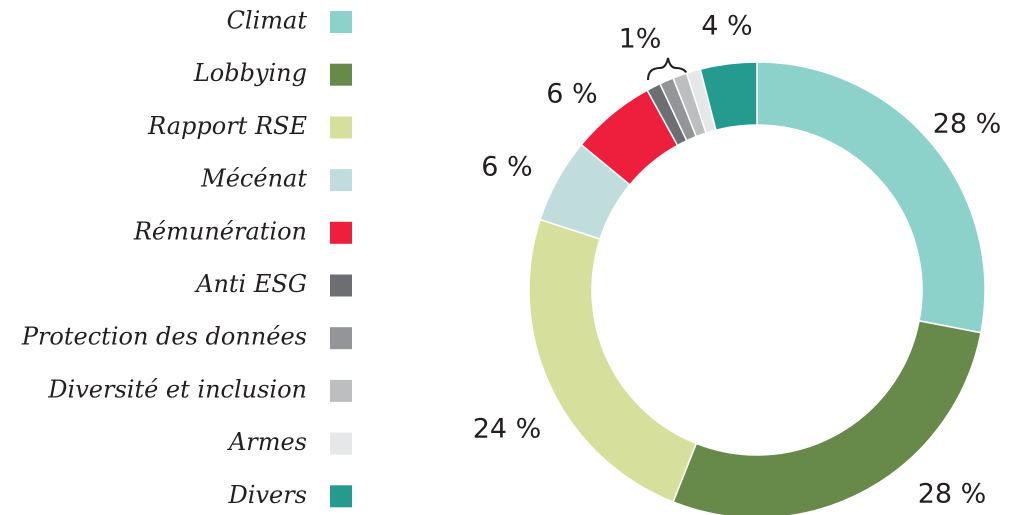  What do you see at coordinates (227, 126) in the screenshot?
I see `legend-label: Rapport RSE` at bounding box center [227, 126].